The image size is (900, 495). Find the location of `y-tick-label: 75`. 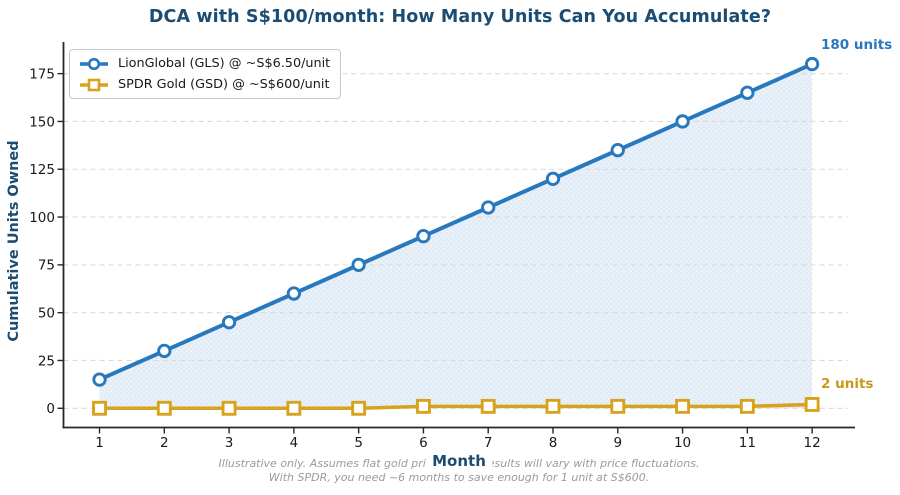

y-tick-label: 75 is located at coordinates (46, 266).